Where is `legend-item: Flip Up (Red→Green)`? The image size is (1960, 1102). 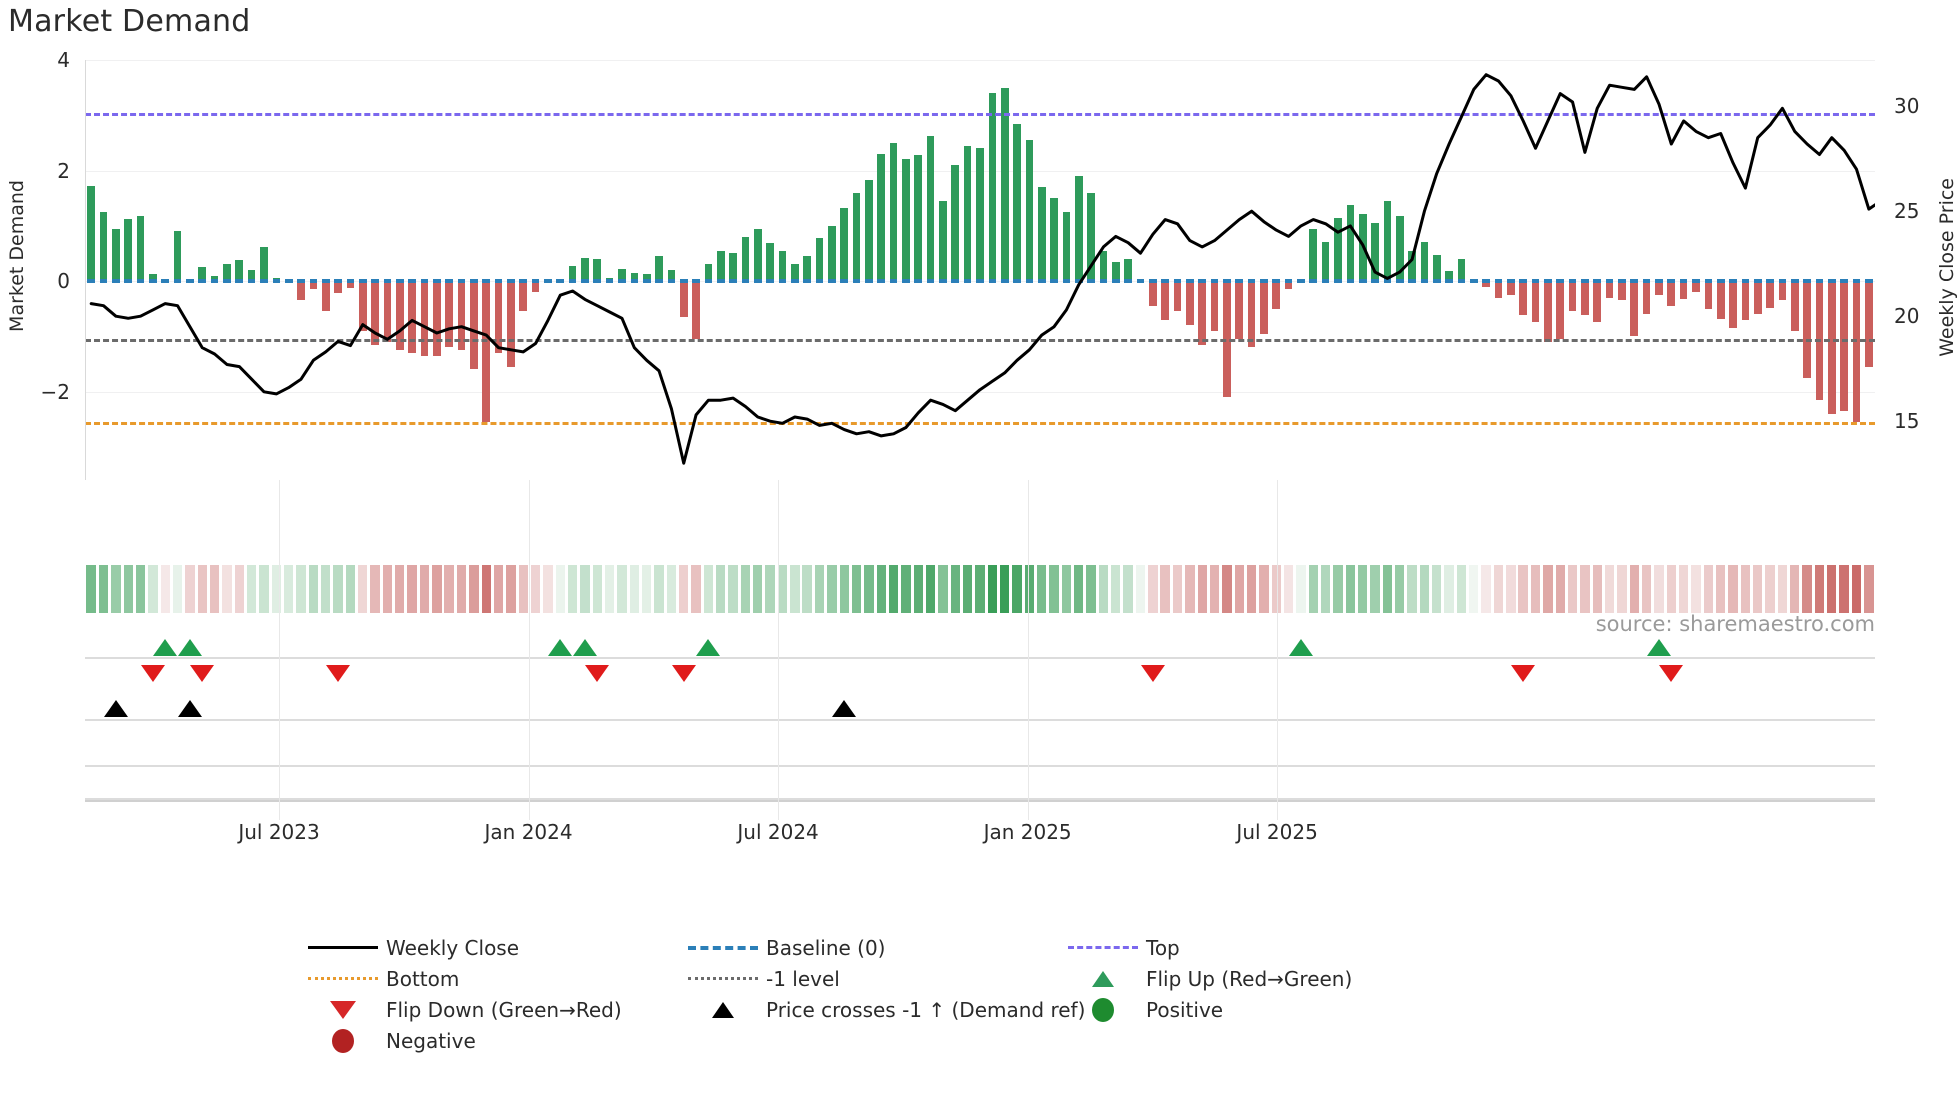 legend-item: Flip Up (Red→Green) is located at coordinates (1250, 978).